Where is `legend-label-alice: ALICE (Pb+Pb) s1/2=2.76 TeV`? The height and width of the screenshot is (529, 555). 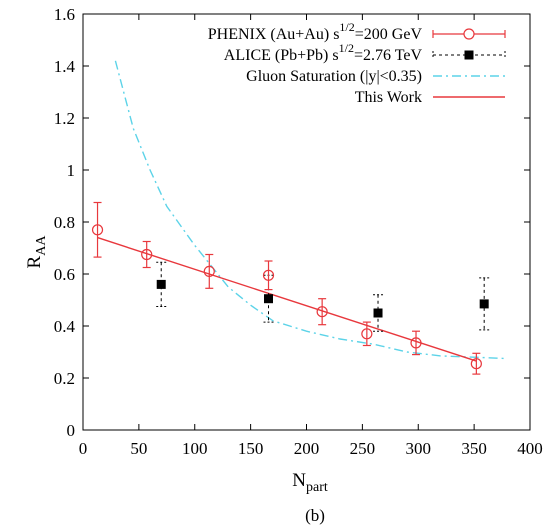
legend-label-alice: ALICE (Pb+Pb) s1/2=2.76 TeV is located at coordinates (323, 52).